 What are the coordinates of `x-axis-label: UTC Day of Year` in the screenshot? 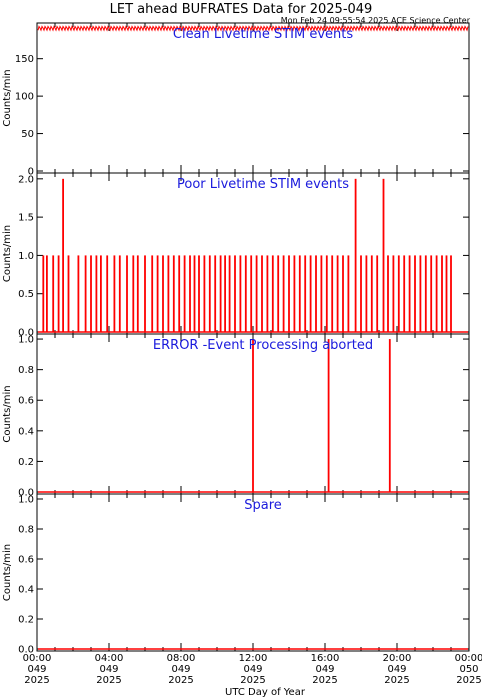 It's located at (265, 692).